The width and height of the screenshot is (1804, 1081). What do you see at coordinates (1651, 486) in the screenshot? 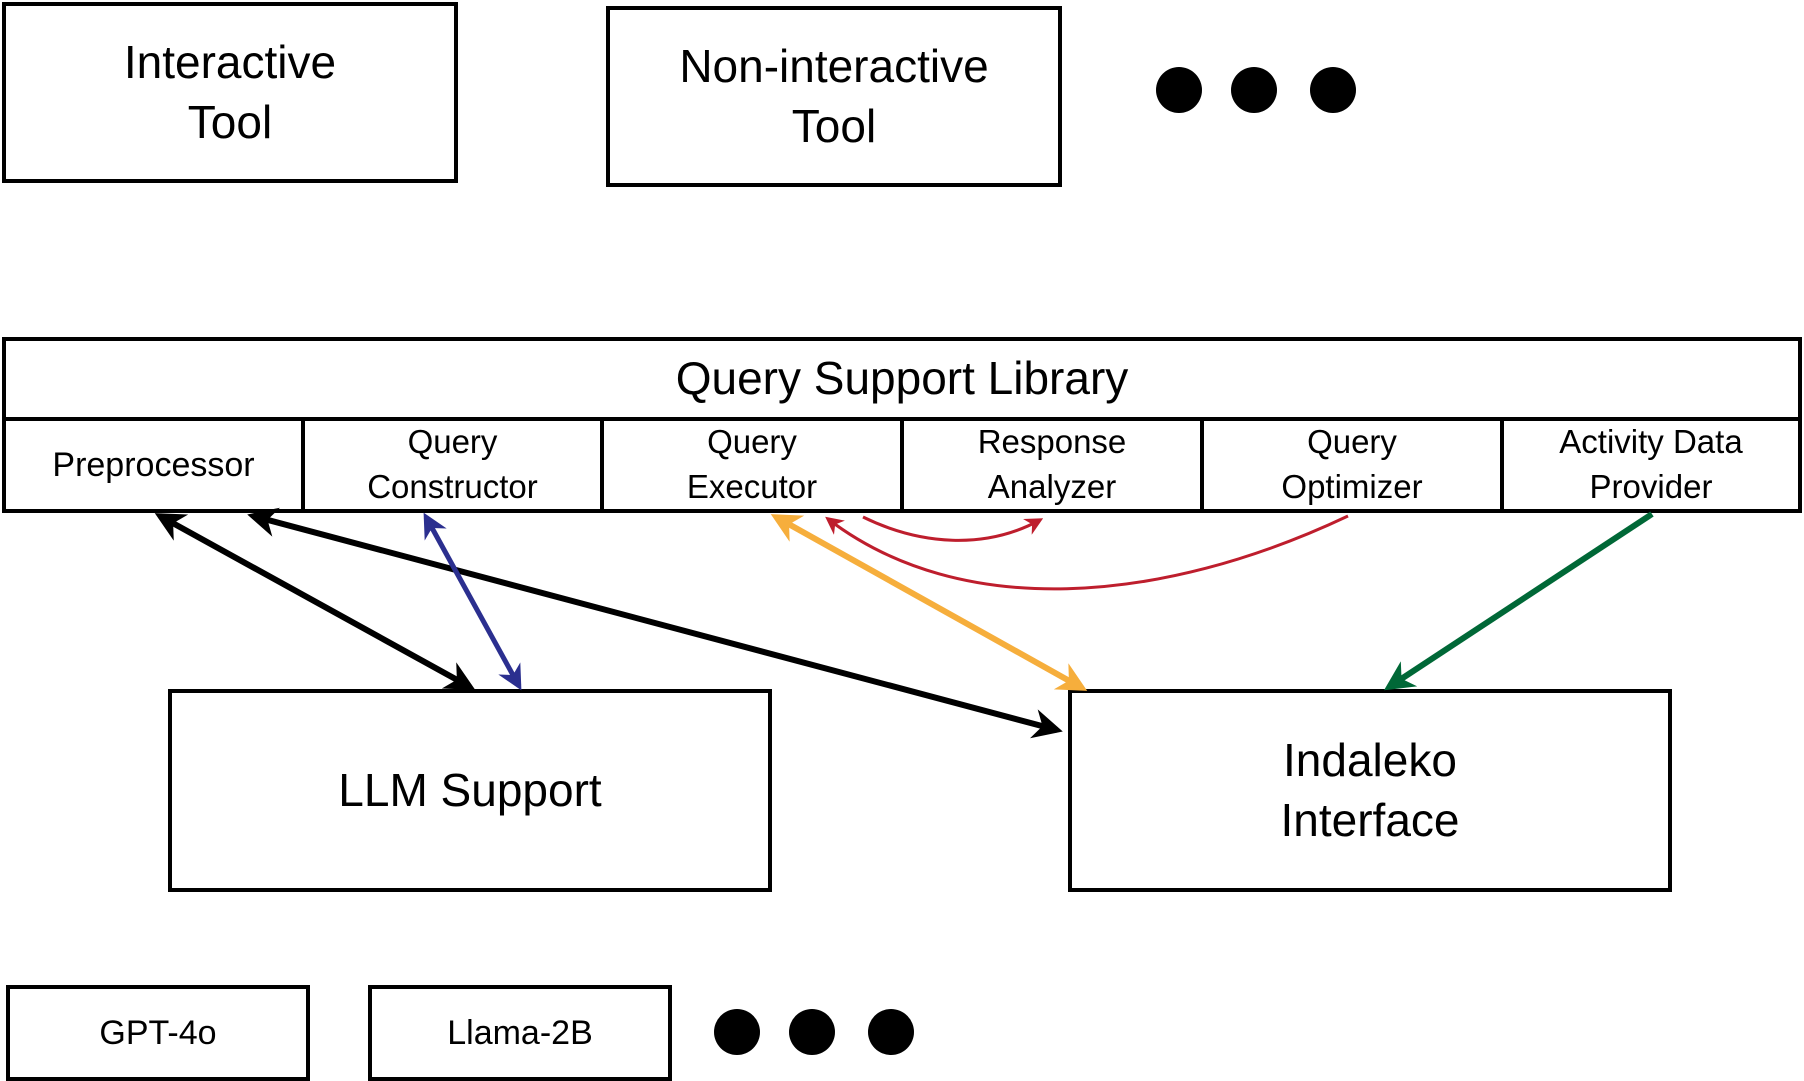
I see `activity-data-provider-label-line2: Provider` at bounding box center [1651, 486].